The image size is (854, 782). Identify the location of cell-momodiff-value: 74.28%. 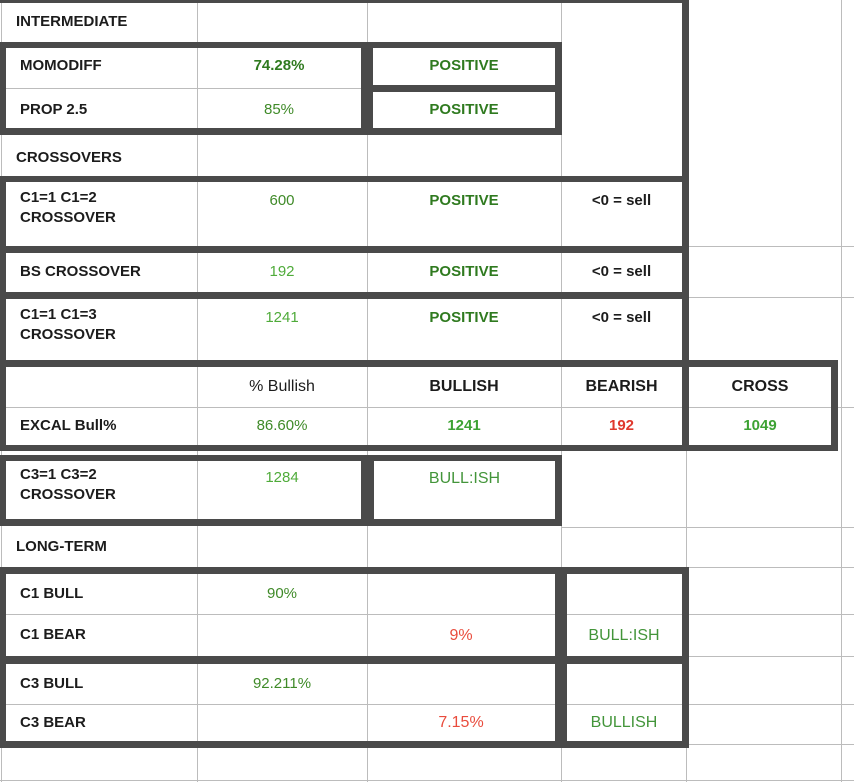
(279, 66).